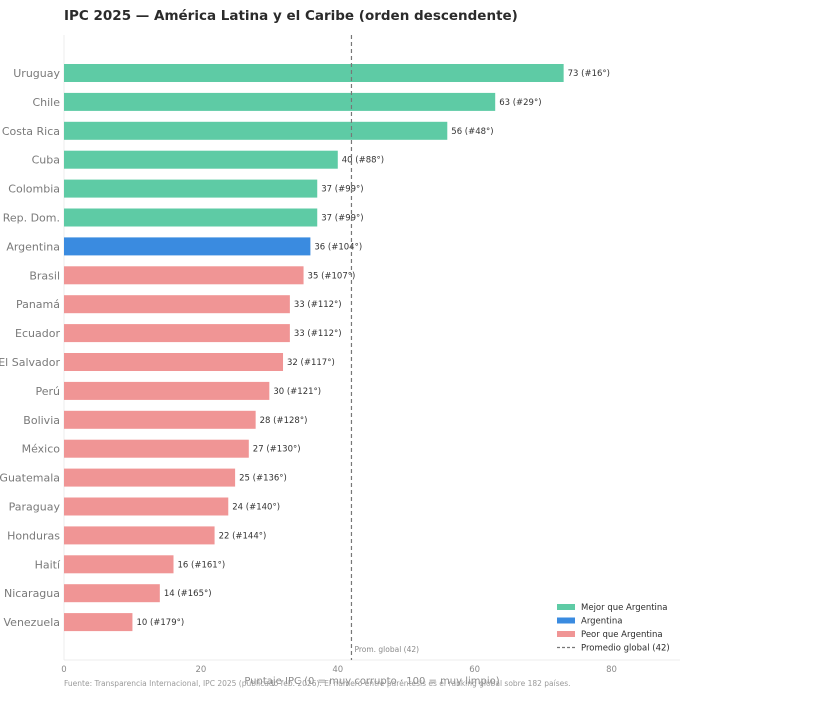  What do you see at coordinates (174, 362) in the screenshot?
I see `bar-el-salvador` at bounding box center [174, 362].